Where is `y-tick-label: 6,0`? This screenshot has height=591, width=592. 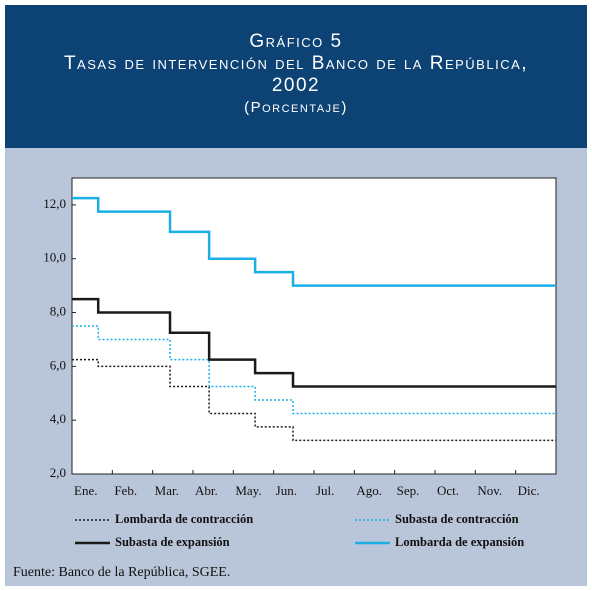 y-tick-label: 6,0 is located at coordinates (58, 364).